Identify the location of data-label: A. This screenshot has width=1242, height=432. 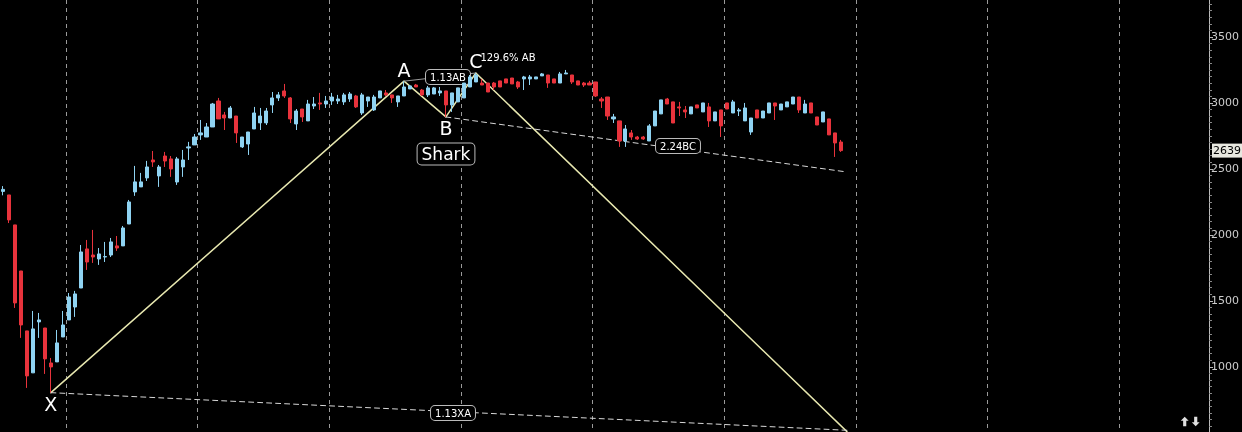
(404, 69).